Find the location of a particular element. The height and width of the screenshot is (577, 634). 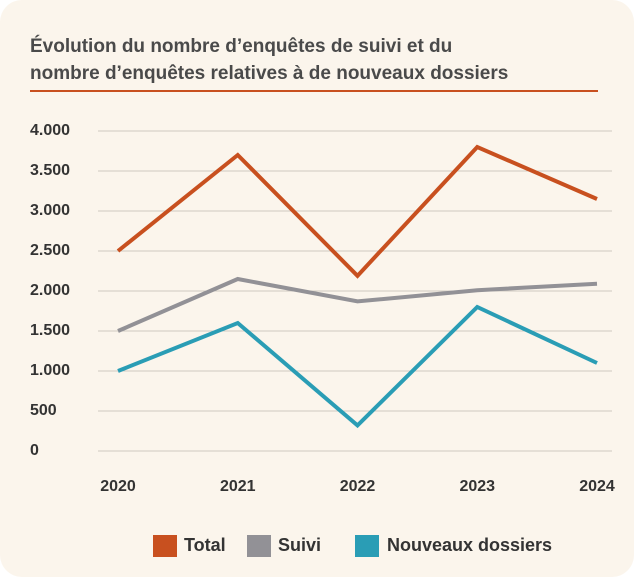

x-tick-label: 2022 is located at coordinates (358, 486).